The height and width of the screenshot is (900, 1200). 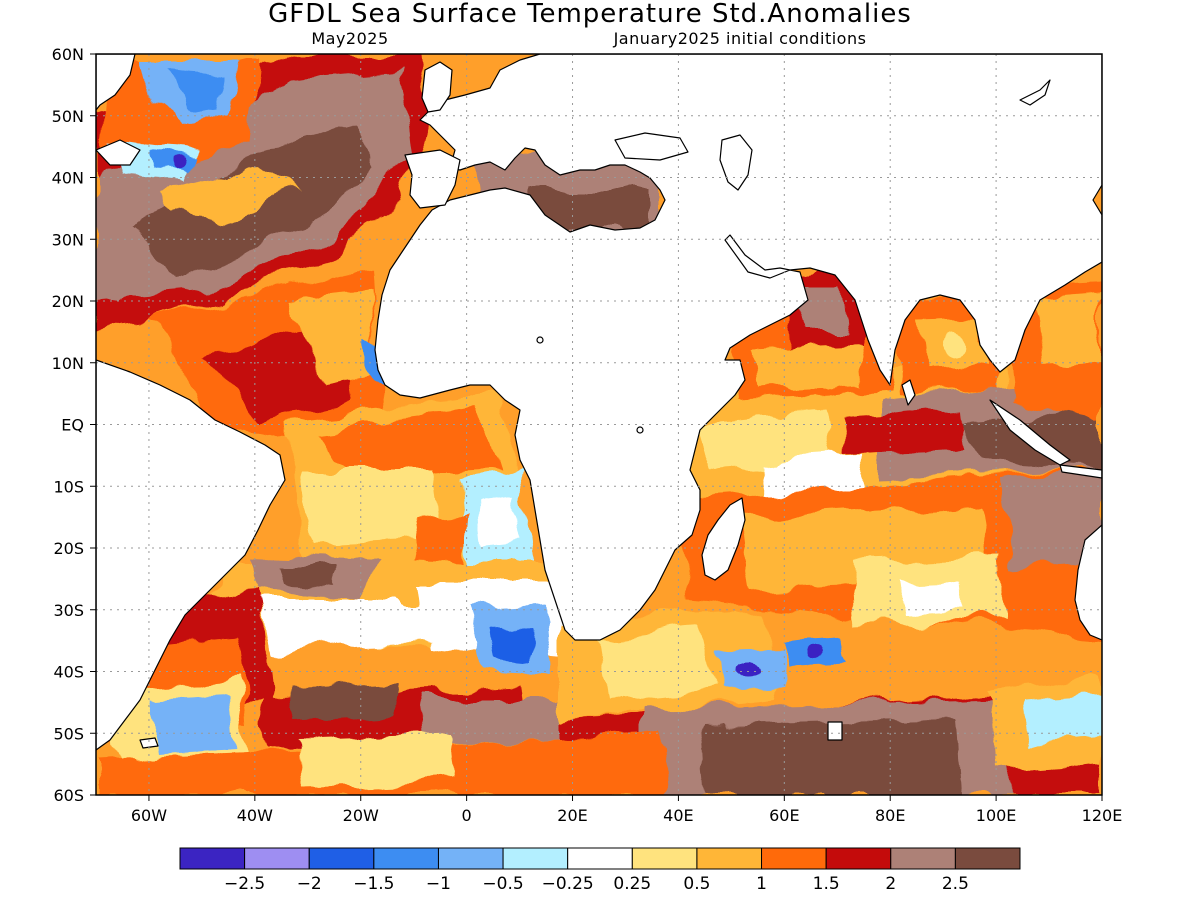 I want to click on north-america, so click(x=116, y=82).